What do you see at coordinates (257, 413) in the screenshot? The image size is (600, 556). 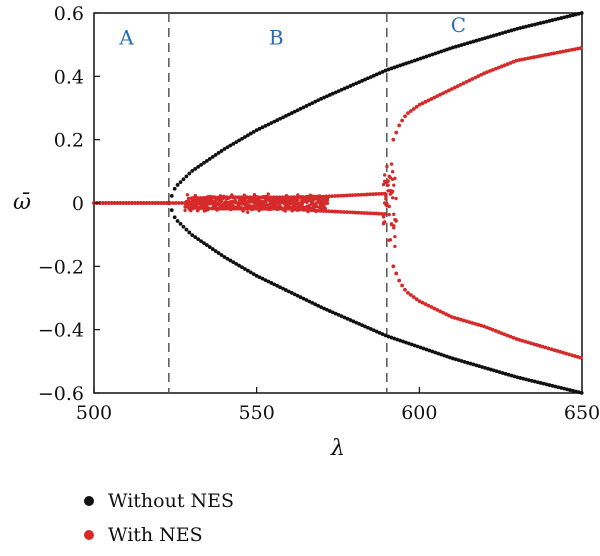 I see `x-tick-label: 550` at bounding box center [257, 413].